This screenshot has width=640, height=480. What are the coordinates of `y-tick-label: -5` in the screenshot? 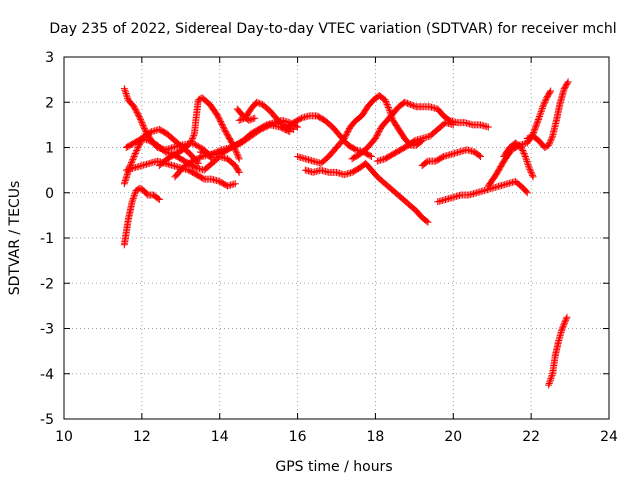 It's located at (47, 420).